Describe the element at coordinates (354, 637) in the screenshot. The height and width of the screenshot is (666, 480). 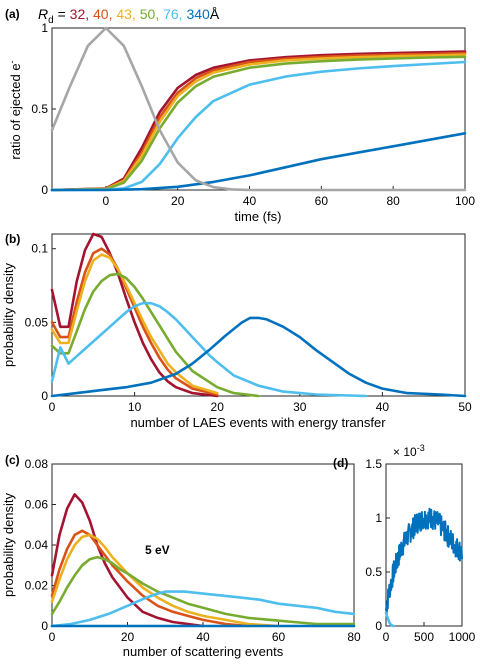
I see `panel-c-xtick-label: 80` at that location.